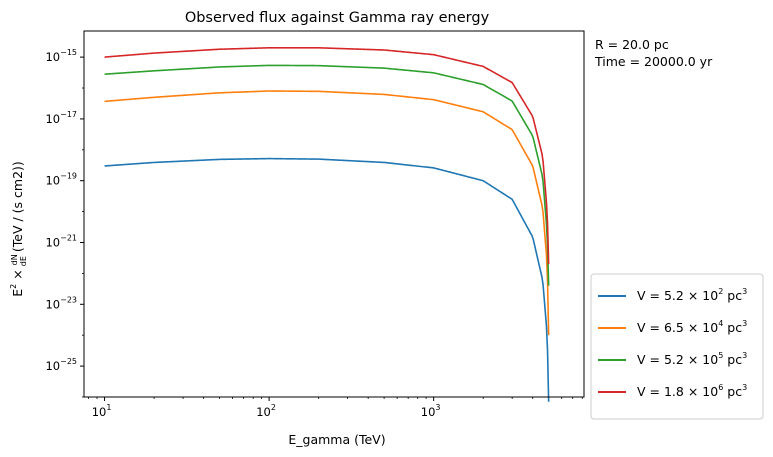 Image resolution: width=773 pixels, height=457 pixels. Describe the element at coordinates (337, 18) in the screenshot. I see `chart-title: Observed flux against Gamma ray energy` at that location.